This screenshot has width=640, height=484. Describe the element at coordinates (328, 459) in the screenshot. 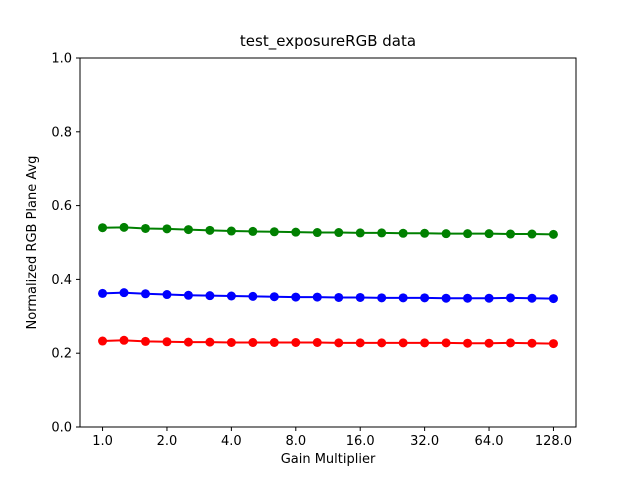

I see `x-axis-label: Gain Multiplier` at that location.